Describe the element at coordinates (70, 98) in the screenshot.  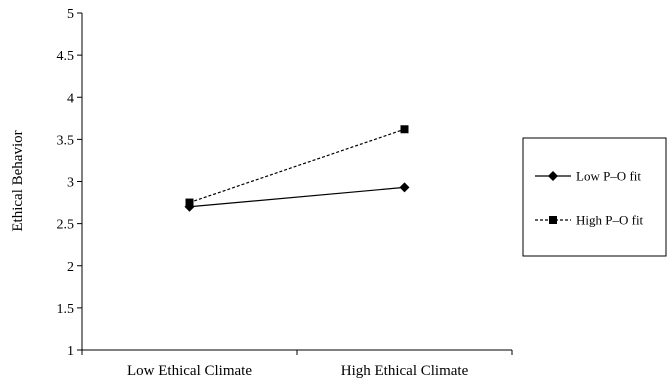
I see `y-tick-label: 4` at that location.